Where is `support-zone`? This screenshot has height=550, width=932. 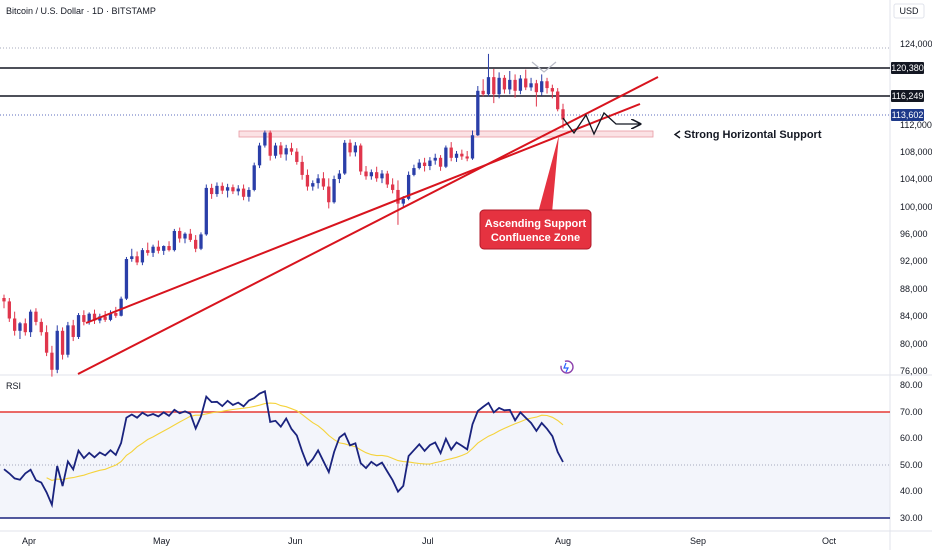
support-zone is located at coordinates (446, 134).